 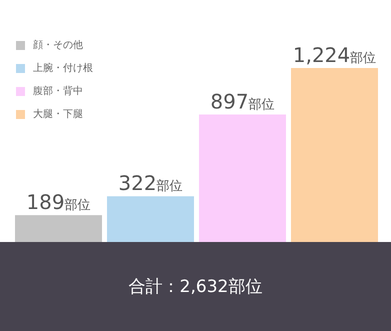 I want to click on legend-label: 上腕・付け根, so click(x=63, y=68).